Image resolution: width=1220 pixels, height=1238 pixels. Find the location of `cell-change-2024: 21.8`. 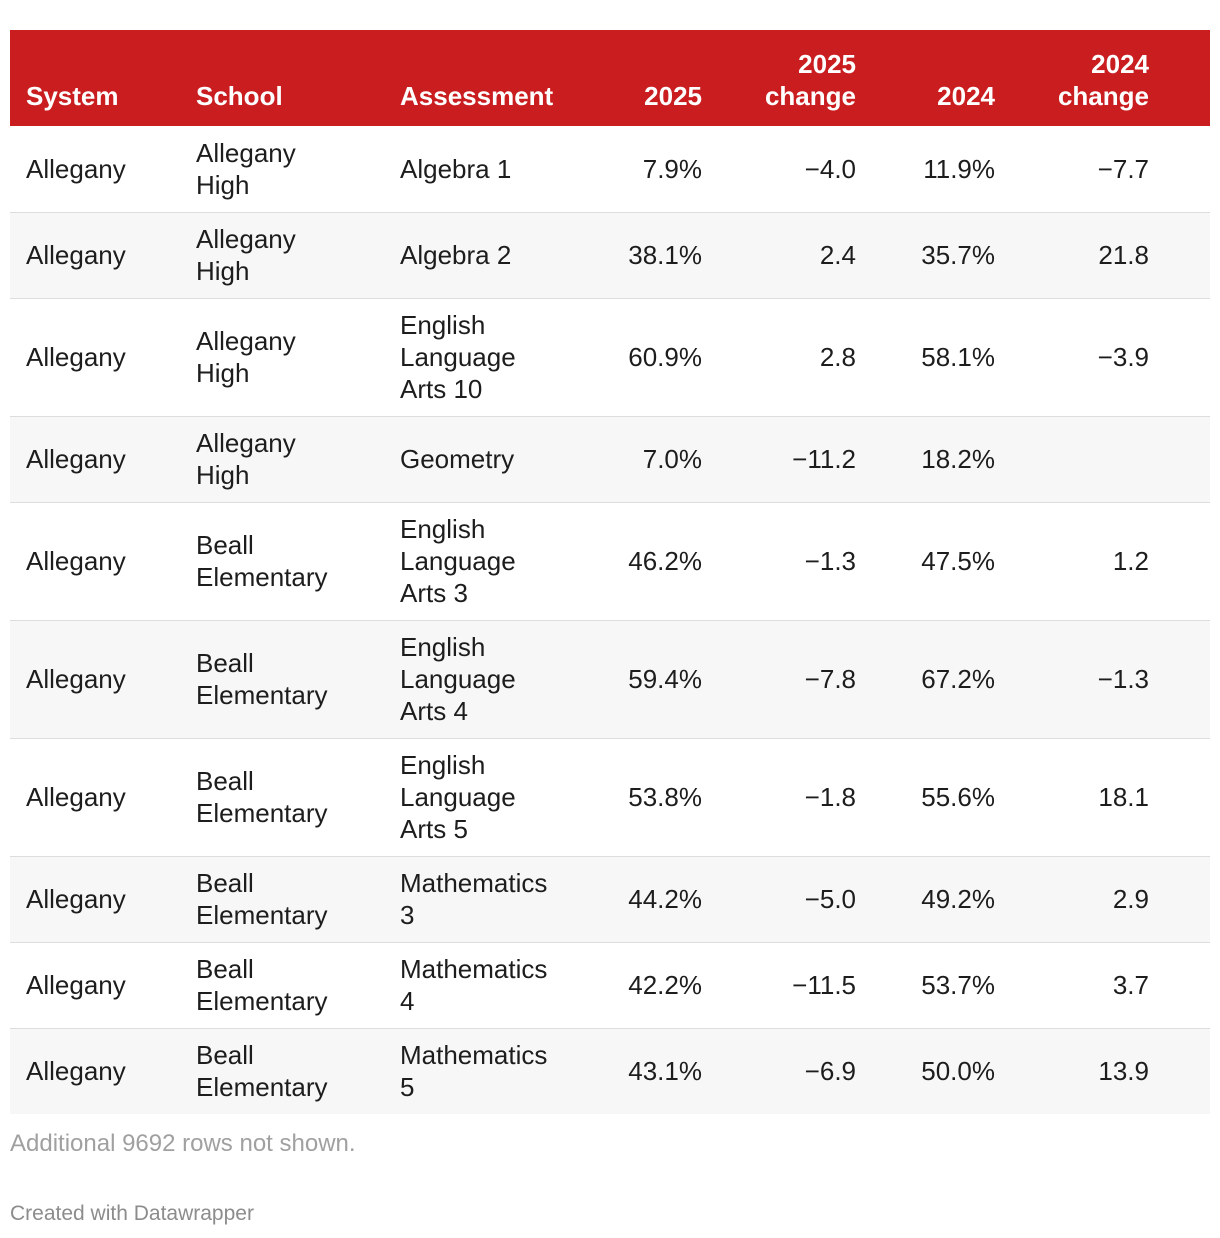

cell-change-2024: 21.8 is located at coordinates (1072, 254).